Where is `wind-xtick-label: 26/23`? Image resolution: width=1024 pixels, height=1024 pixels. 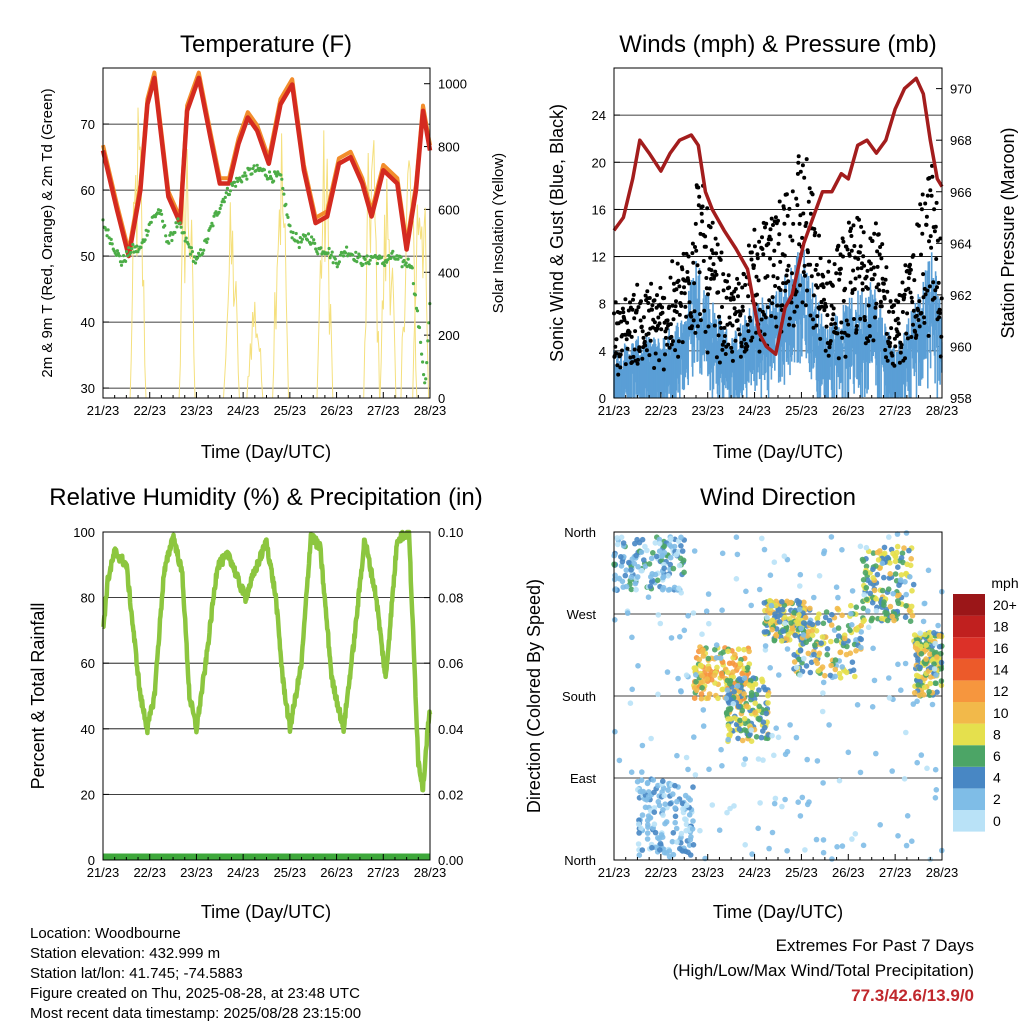 wind-xtick-label: 26/23 is located at coordinates (848, 410).